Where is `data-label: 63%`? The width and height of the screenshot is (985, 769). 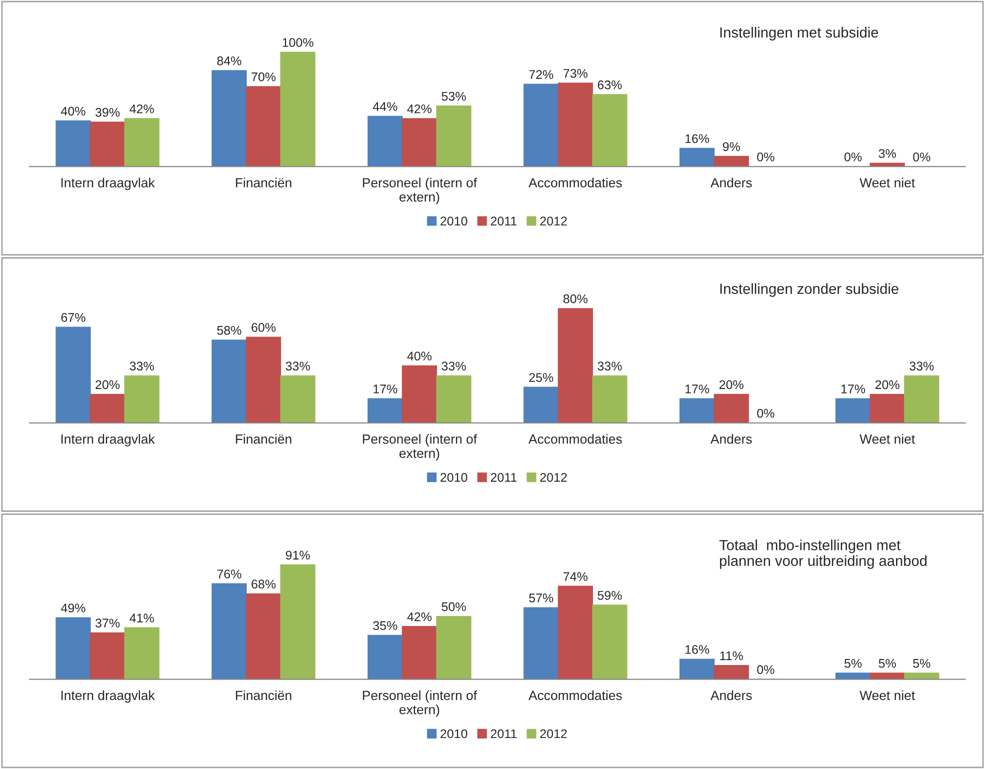
data-label: 63% is located at coordinates (610, 85).